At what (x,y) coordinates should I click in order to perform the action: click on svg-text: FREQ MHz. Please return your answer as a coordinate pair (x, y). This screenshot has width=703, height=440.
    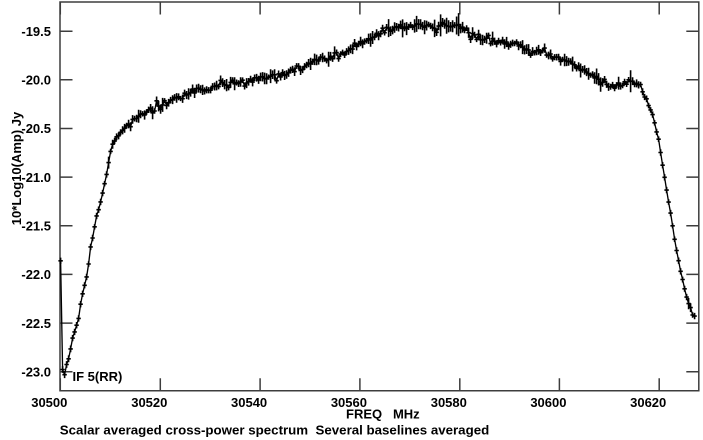
    Looking at the image, I should click on (383, 413).